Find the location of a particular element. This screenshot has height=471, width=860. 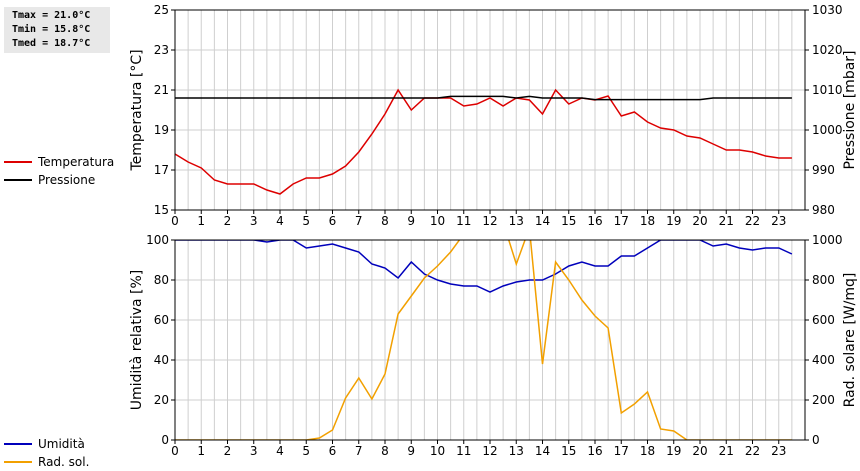

legend-label-temperature: Temperatura is located at coordinates (76, 162).